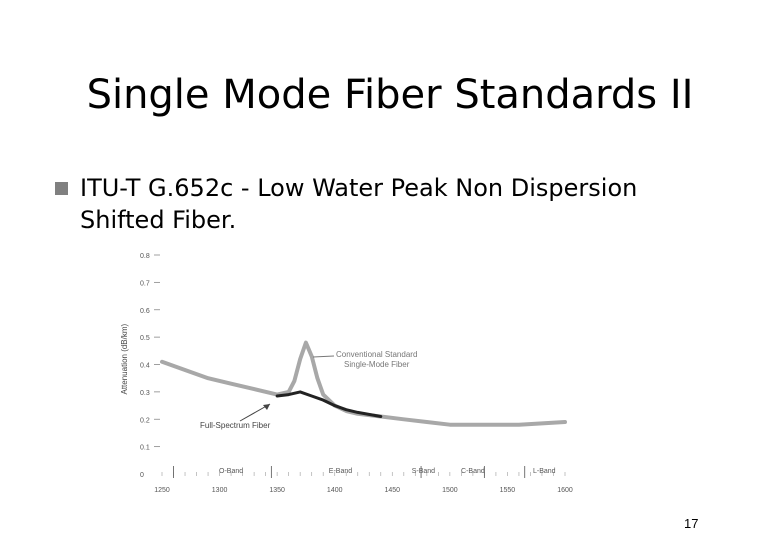 This screenshot has width=780, height=540. I want to click on band-label: C-Band, so click(473, 471).